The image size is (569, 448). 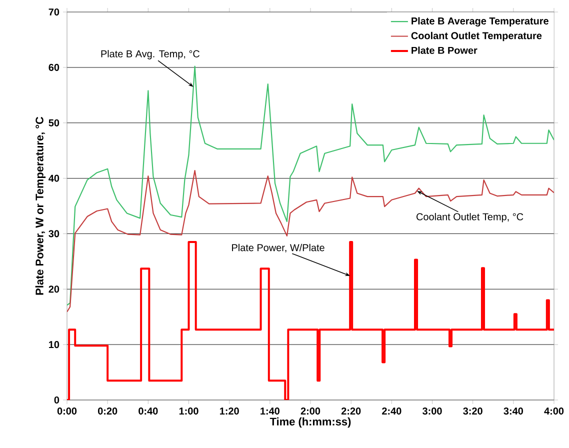 I want to click on x-tick-label: 4:00, so click(x=554, y=411).